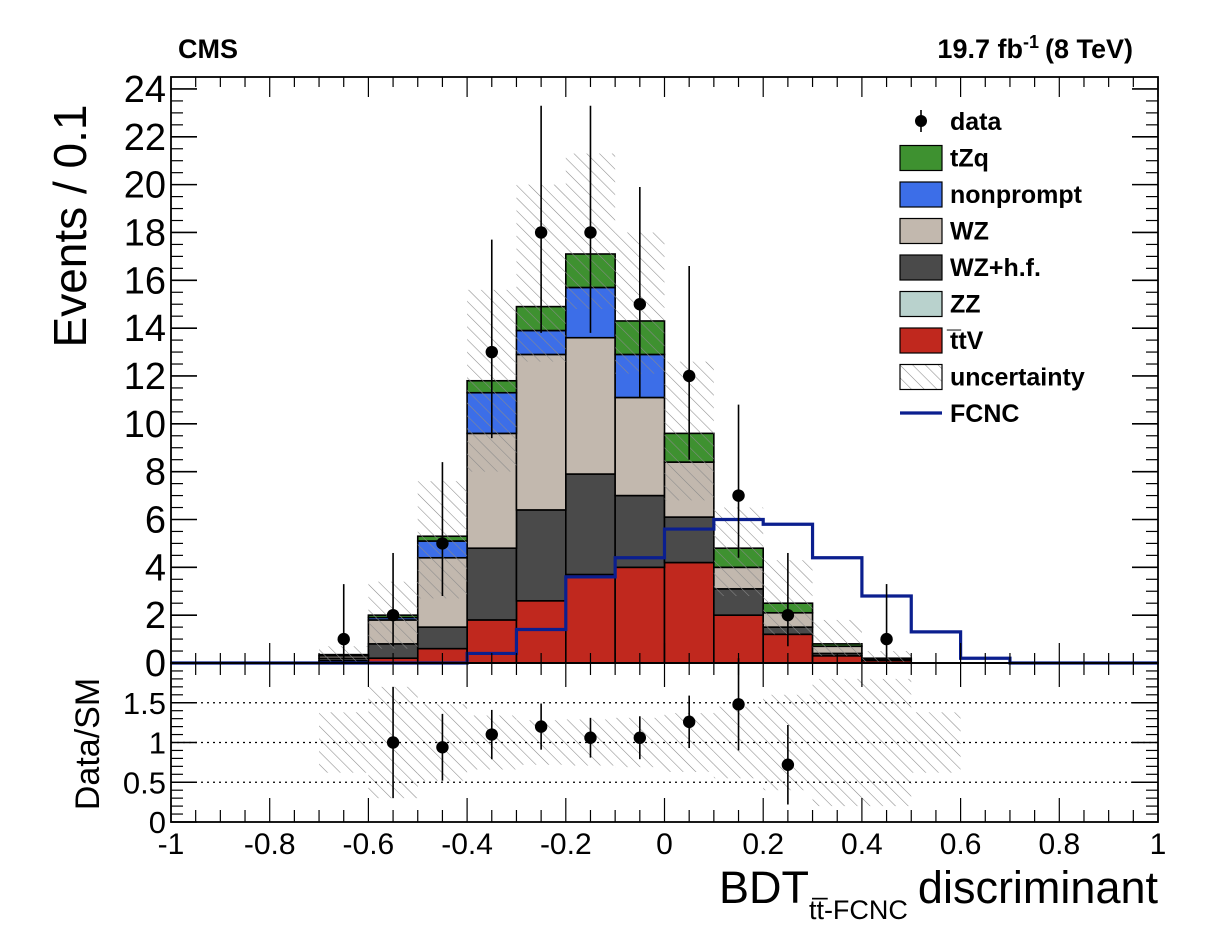 Image resolution: width=1222 pixels, height=940 pixels. Describe the element at coordinates (921, 121) in the screenshot. I see `legend-data-marker` at that location.